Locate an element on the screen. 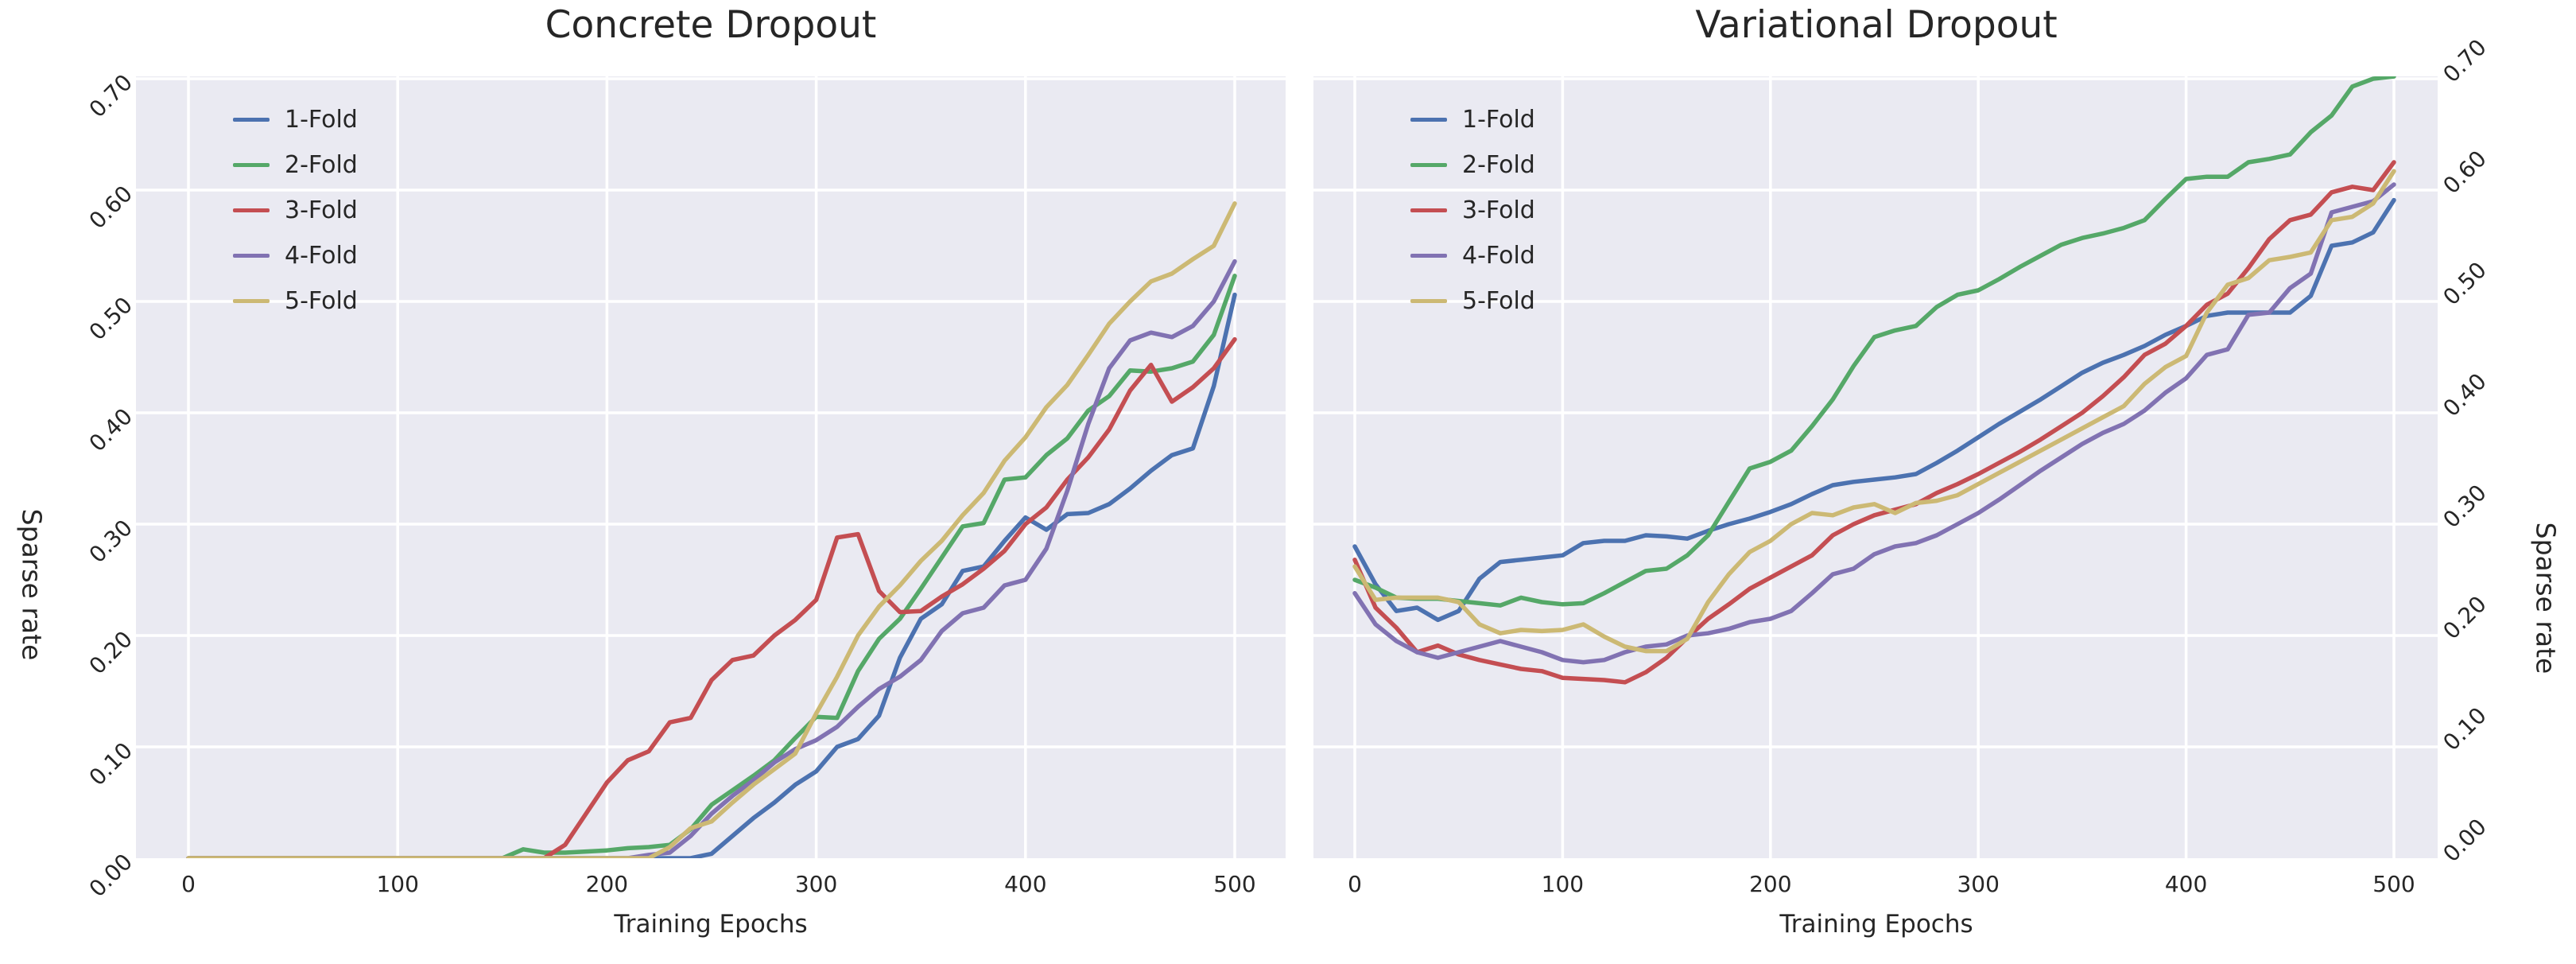 This screenshot has width=2576, height=964. right-y-axis-label: Sparse rate is located at coordinates (2546, 598).